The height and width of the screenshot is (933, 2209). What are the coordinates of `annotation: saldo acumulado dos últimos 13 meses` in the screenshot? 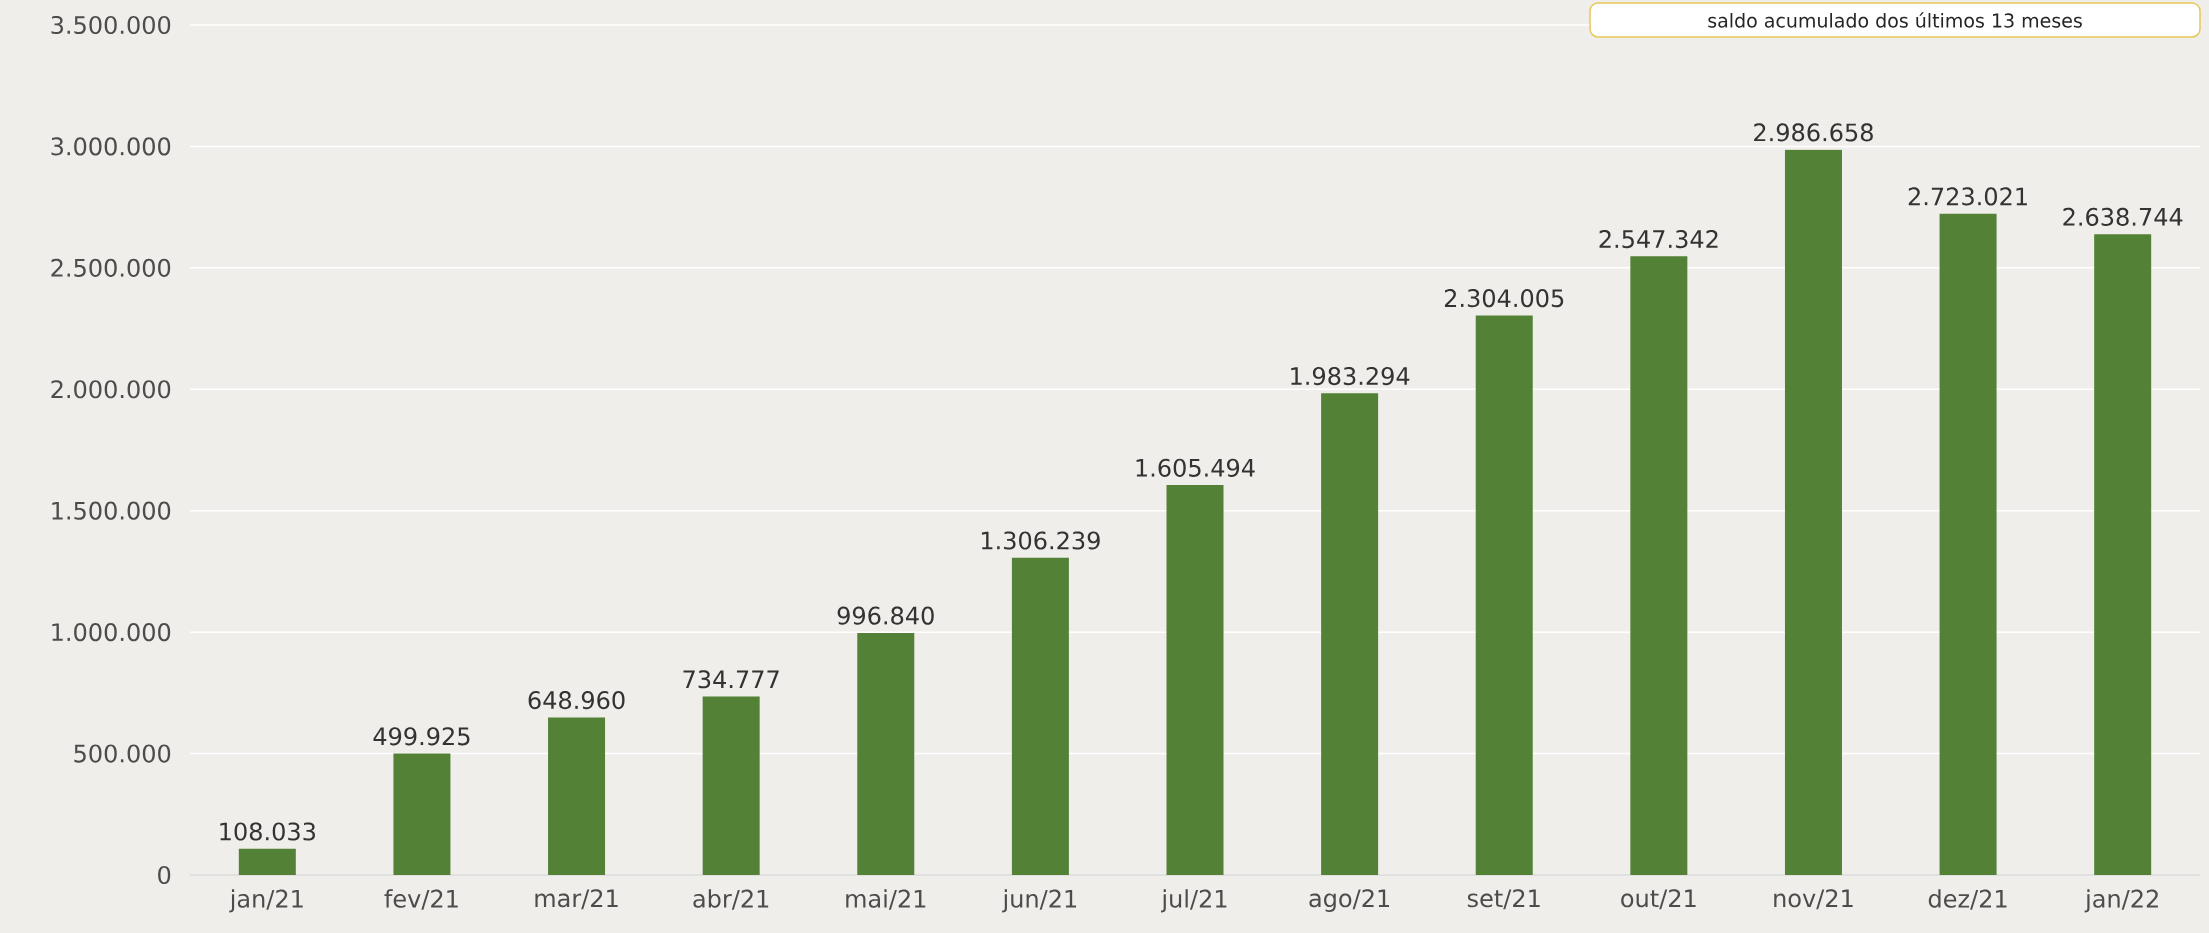 It's located at (1895, 20).